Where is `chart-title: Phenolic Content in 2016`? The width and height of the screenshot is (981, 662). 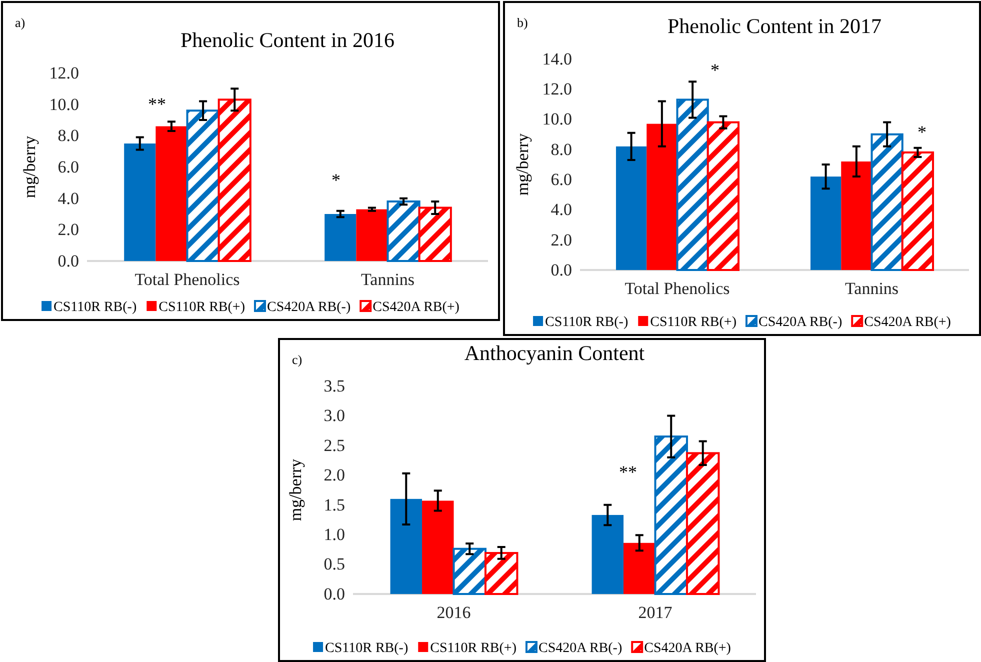
chart-title: Phenolic Content in 2016 is located at coordinates (287, 40).